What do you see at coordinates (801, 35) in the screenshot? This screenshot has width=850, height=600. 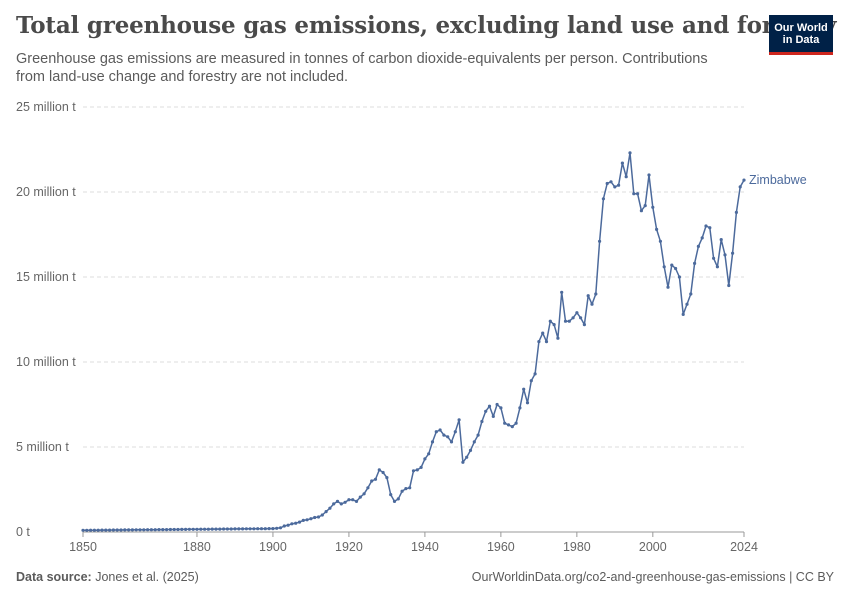 I see `owid-logo: Our World in Data` at bounding box center [801, 35].